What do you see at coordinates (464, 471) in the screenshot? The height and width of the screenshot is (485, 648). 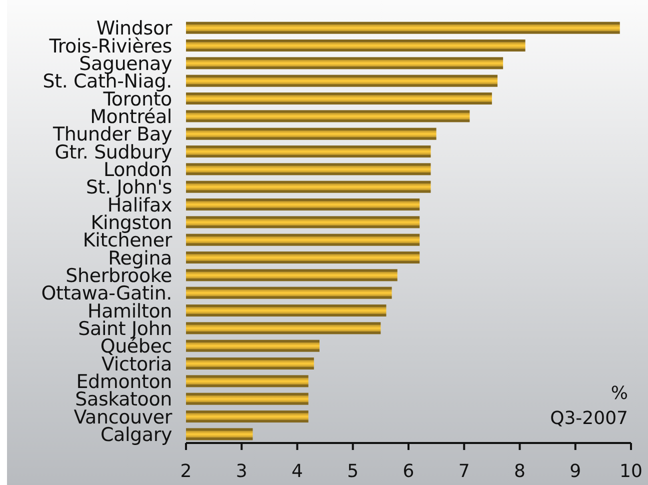 I see `x-tick-label: 7` at bounding box center [464, 471].